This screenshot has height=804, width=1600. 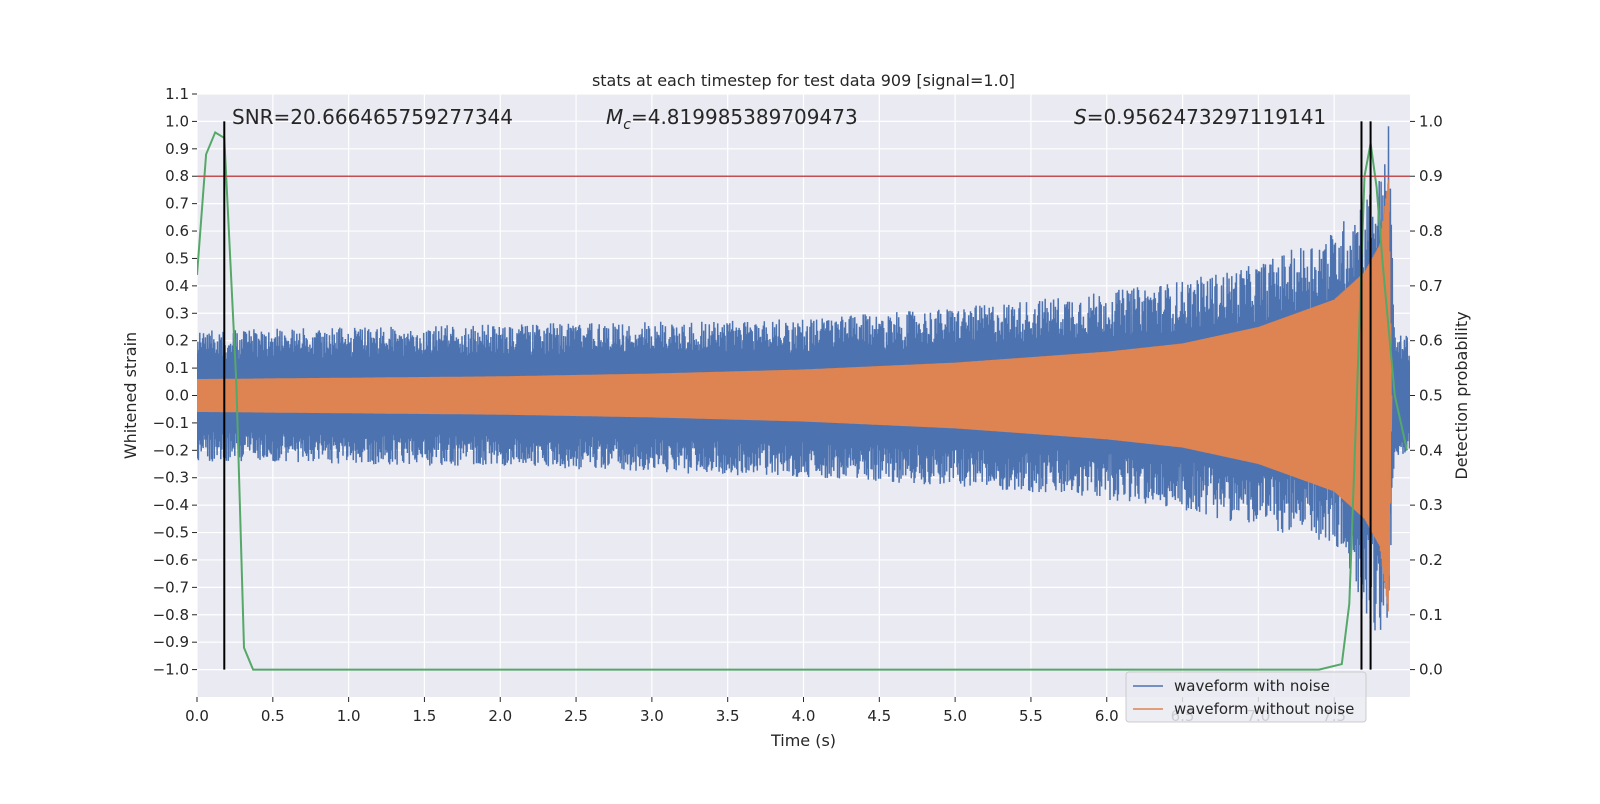 I want to click on y2-tick-label: 1.0, so click(x=1431, y=121).